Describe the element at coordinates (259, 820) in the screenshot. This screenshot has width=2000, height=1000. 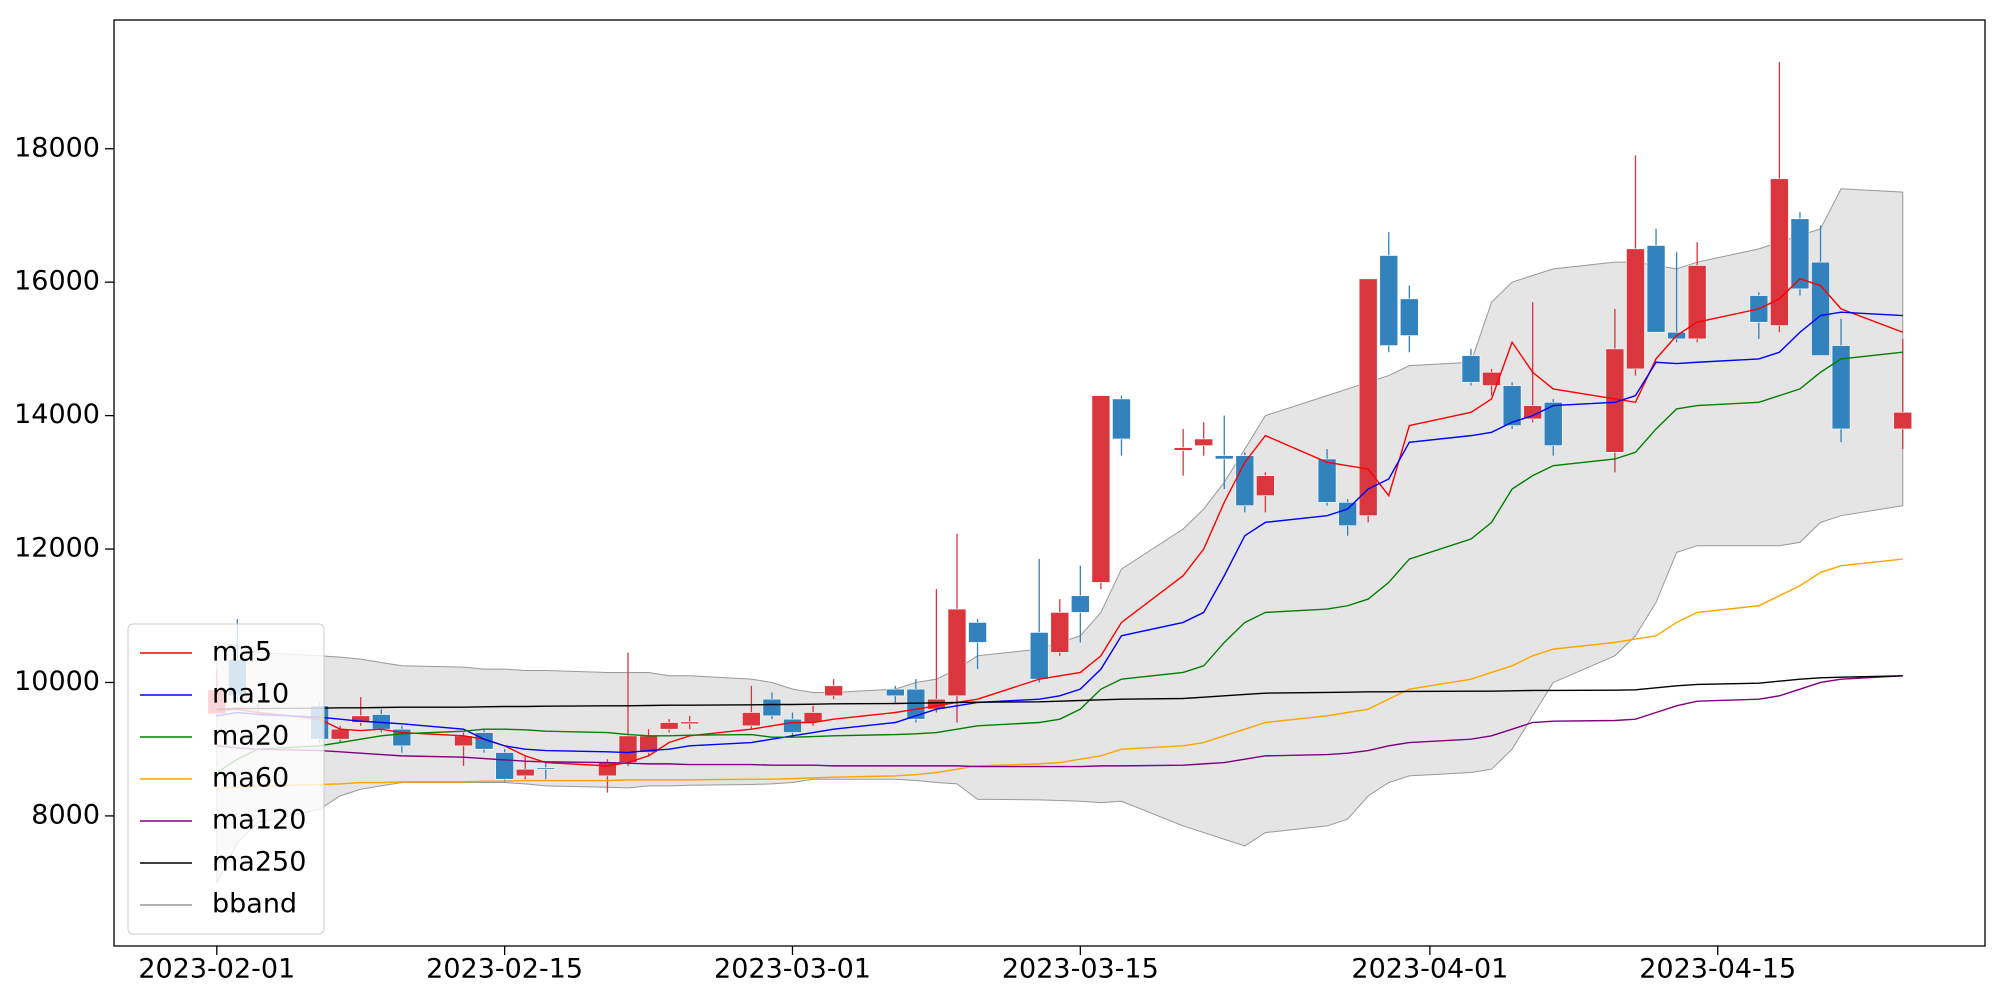
I see `legend-label: ma120` at that location.